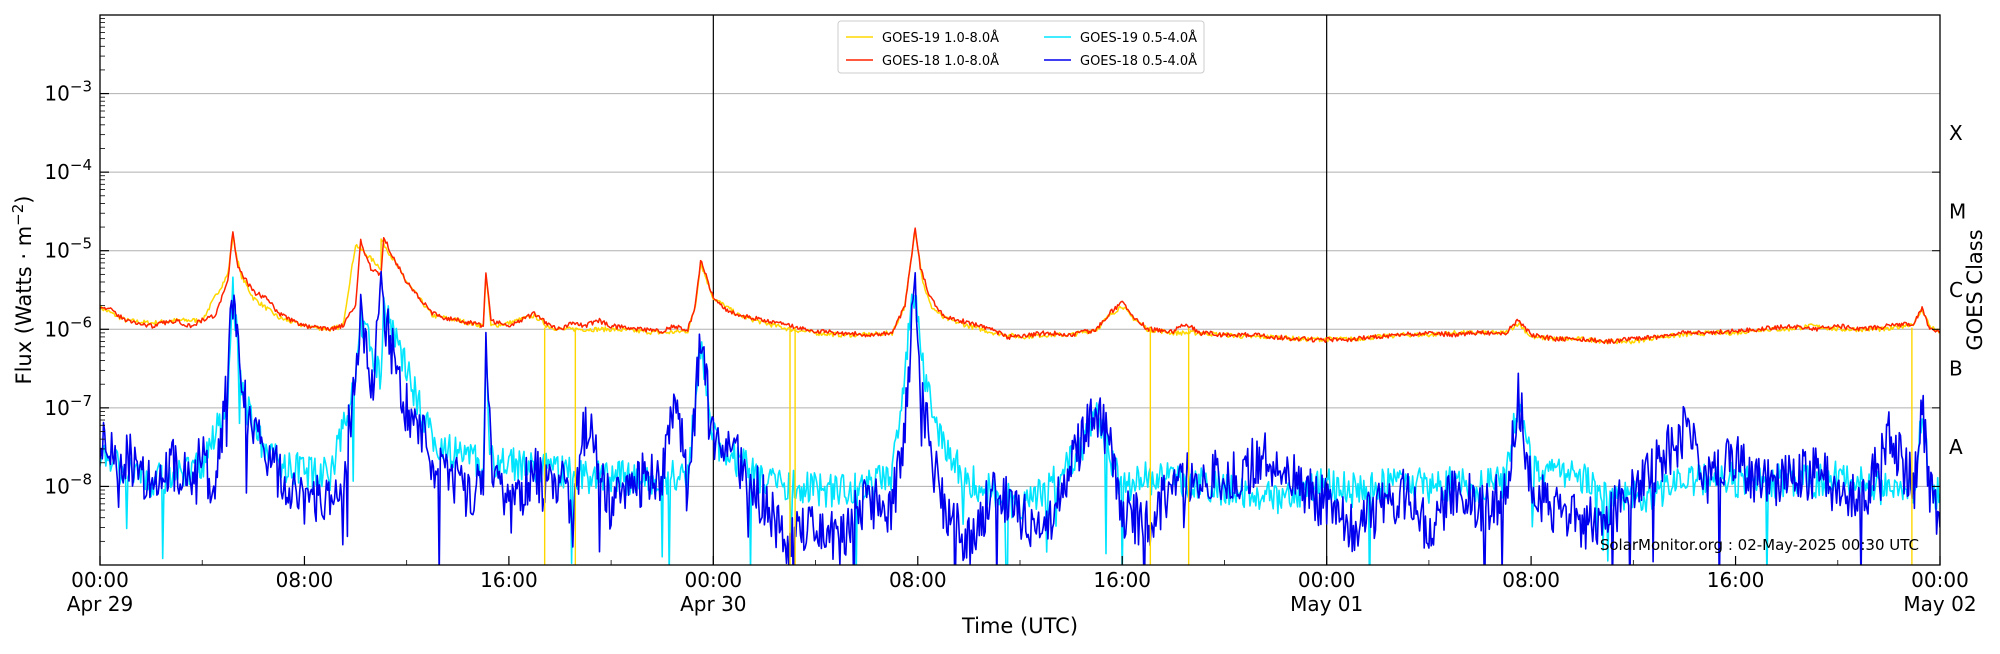  I want to click on goes-class-label: B, so click(1956, 369).